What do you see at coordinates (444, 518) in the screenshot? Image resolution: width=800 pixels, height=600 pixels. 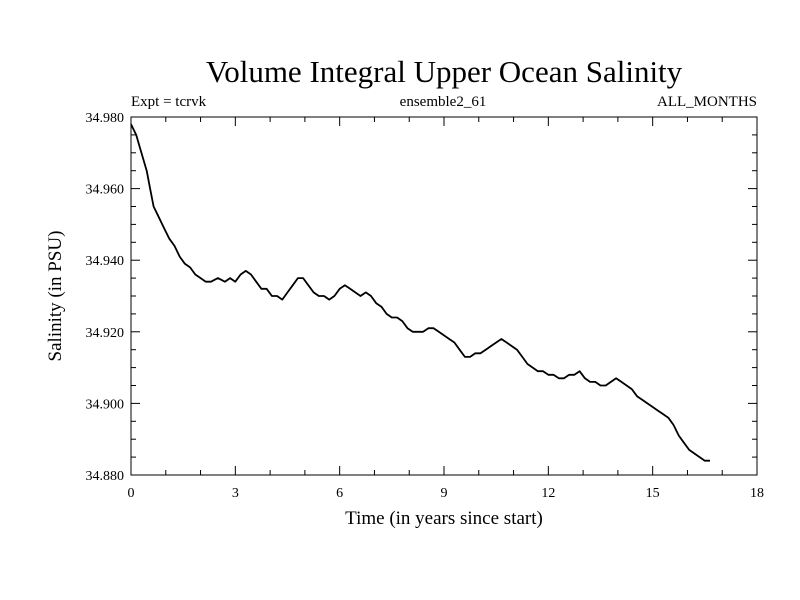 I see `x-axis-label: Time (in years since start)` at bounding box center [444, 518].